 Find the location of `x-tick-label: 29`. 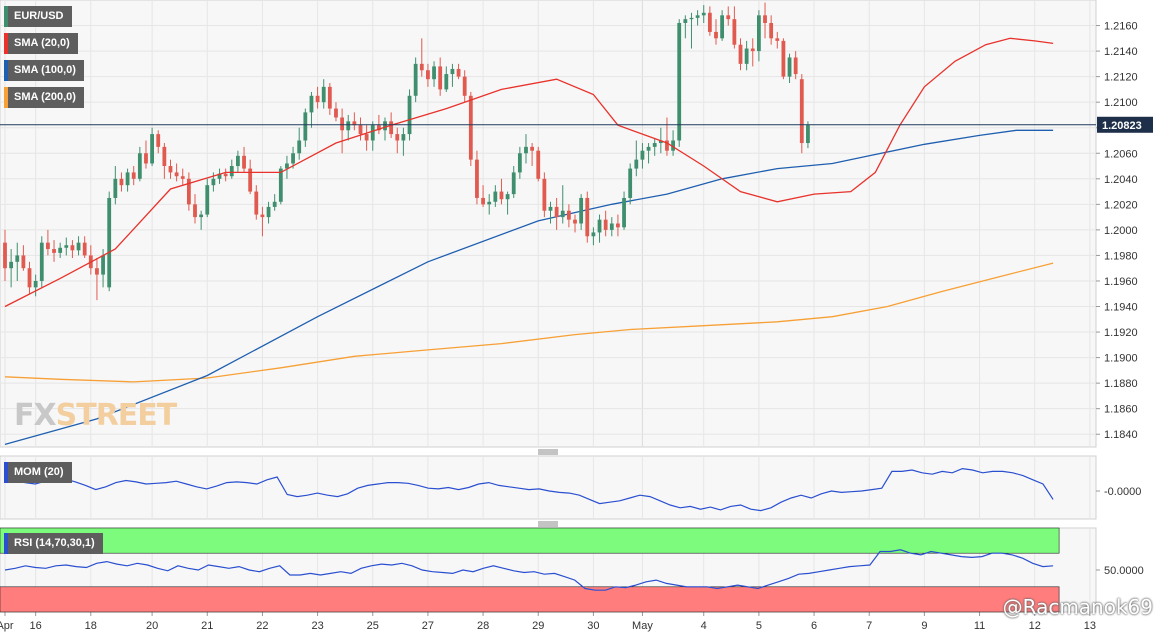

x-tick-label: 29 is located at coordinates (538, 626).